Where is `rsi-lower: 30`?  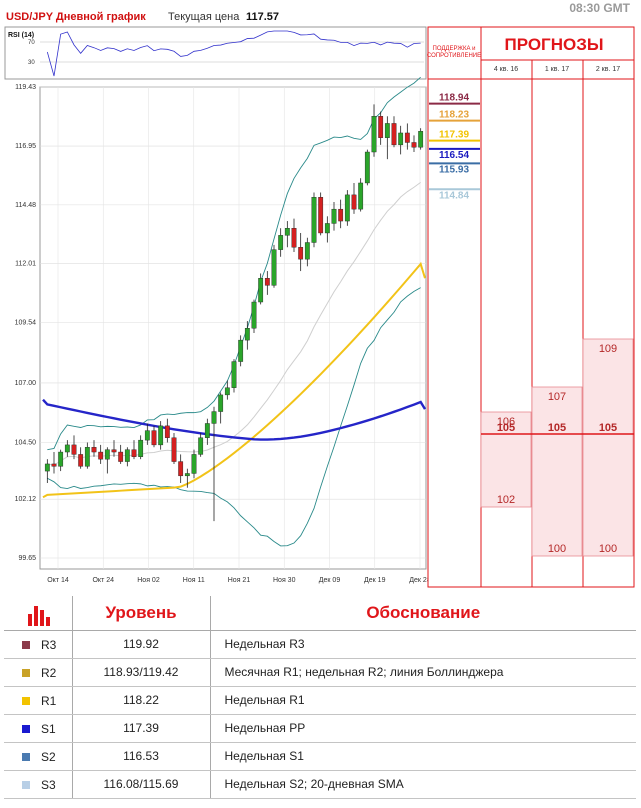
rsi-lower: 30 is located at coordinates (31, 63).